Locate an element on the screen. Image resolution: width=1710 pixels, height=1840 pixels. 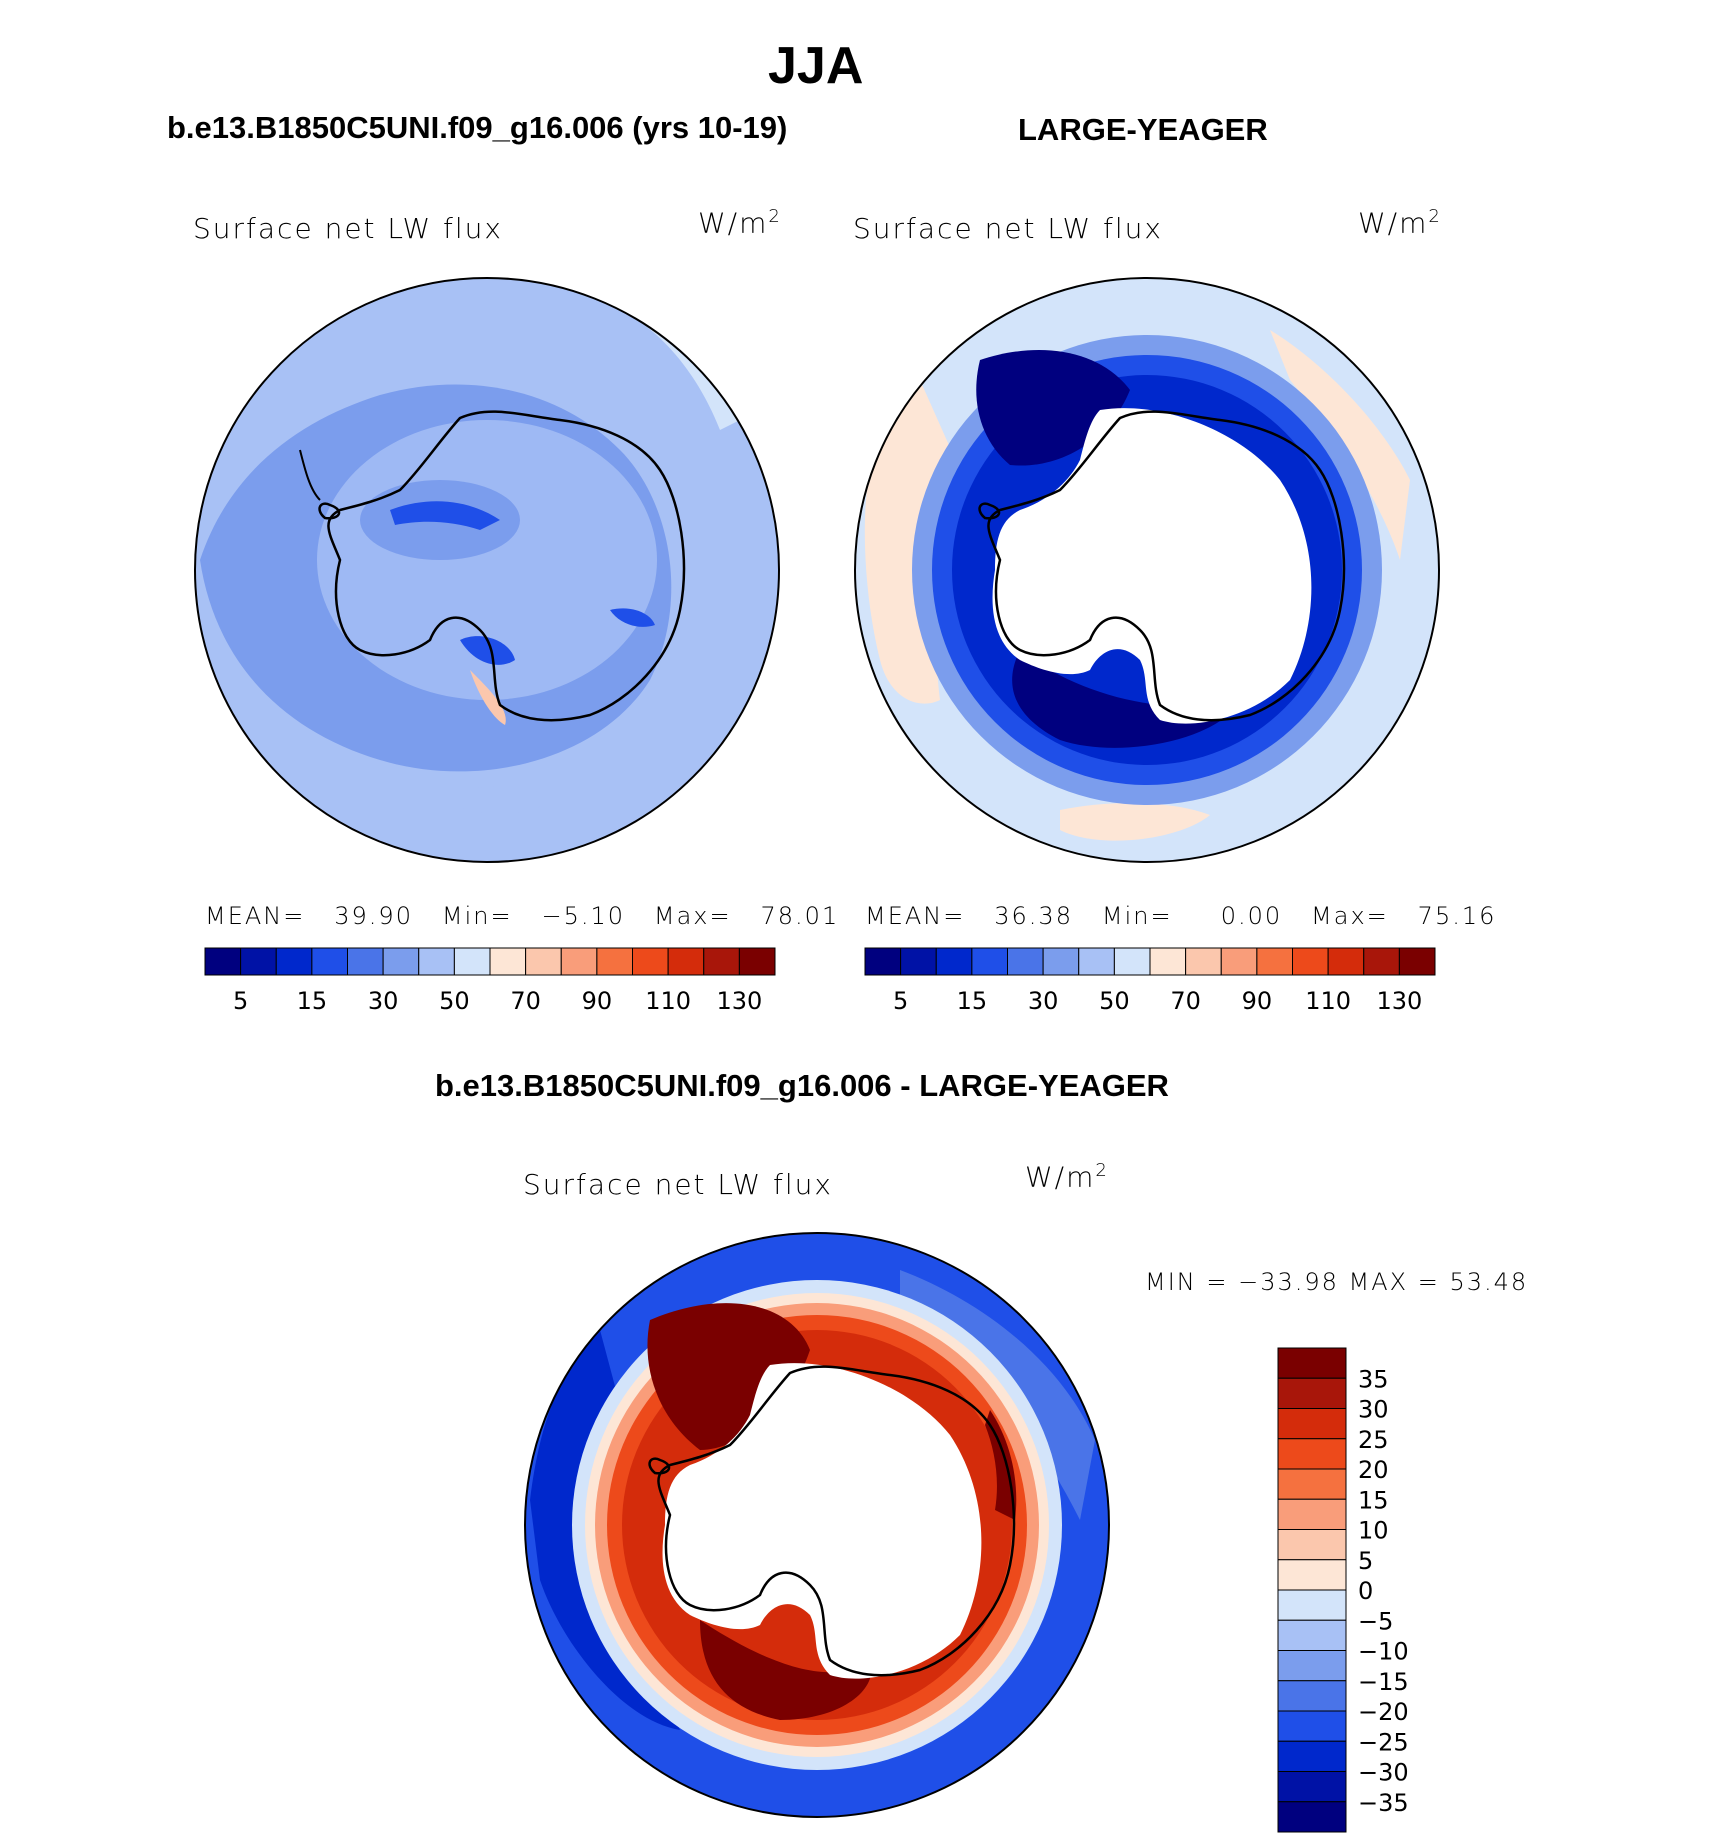
panel2-case-title: LARGE-YEAGER is located at coordinates (1143, 129).